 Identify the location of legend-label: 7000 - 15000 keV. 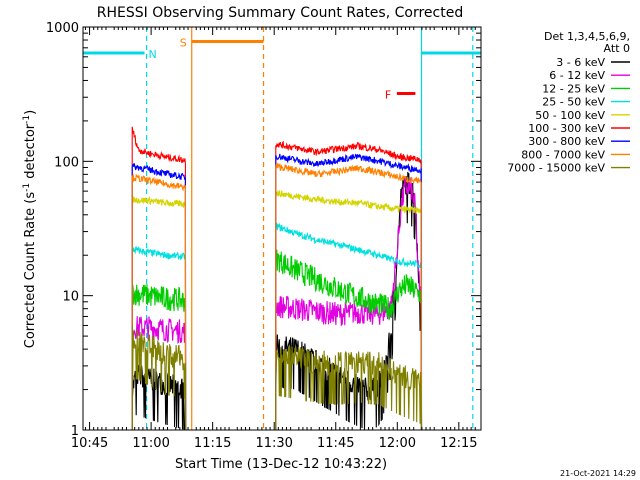
(556, 168).